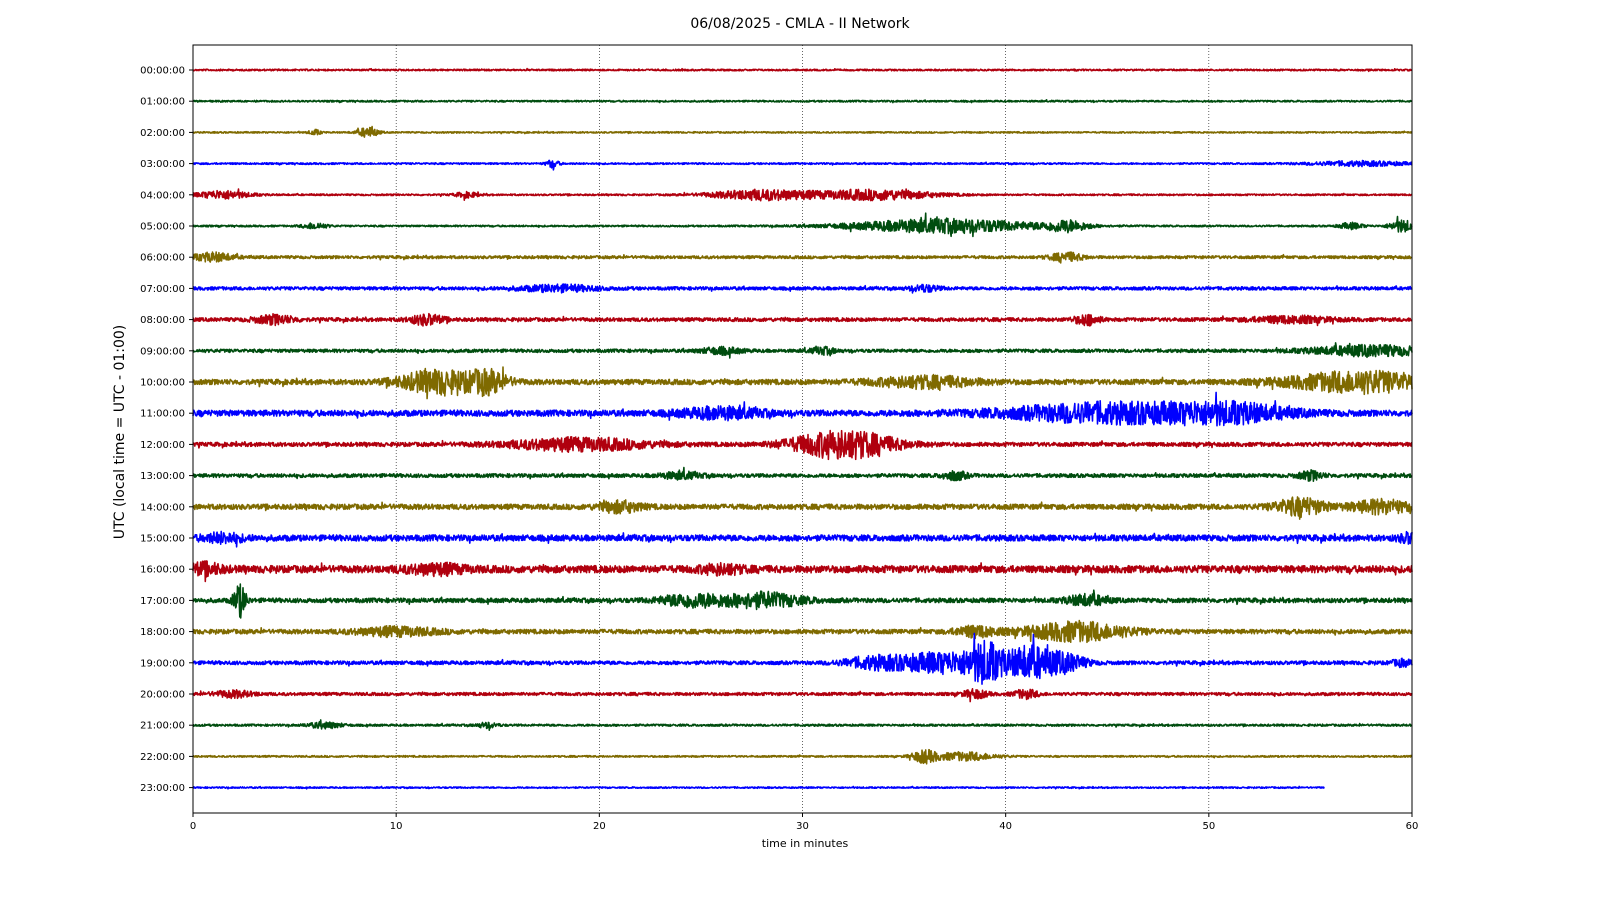 This screenshot has width=1600, height=900. What do you see at coordinates (162, 695) in the screenshot?
I see `y-tick-label: 20:00:00` at bounding box center [162, 695].